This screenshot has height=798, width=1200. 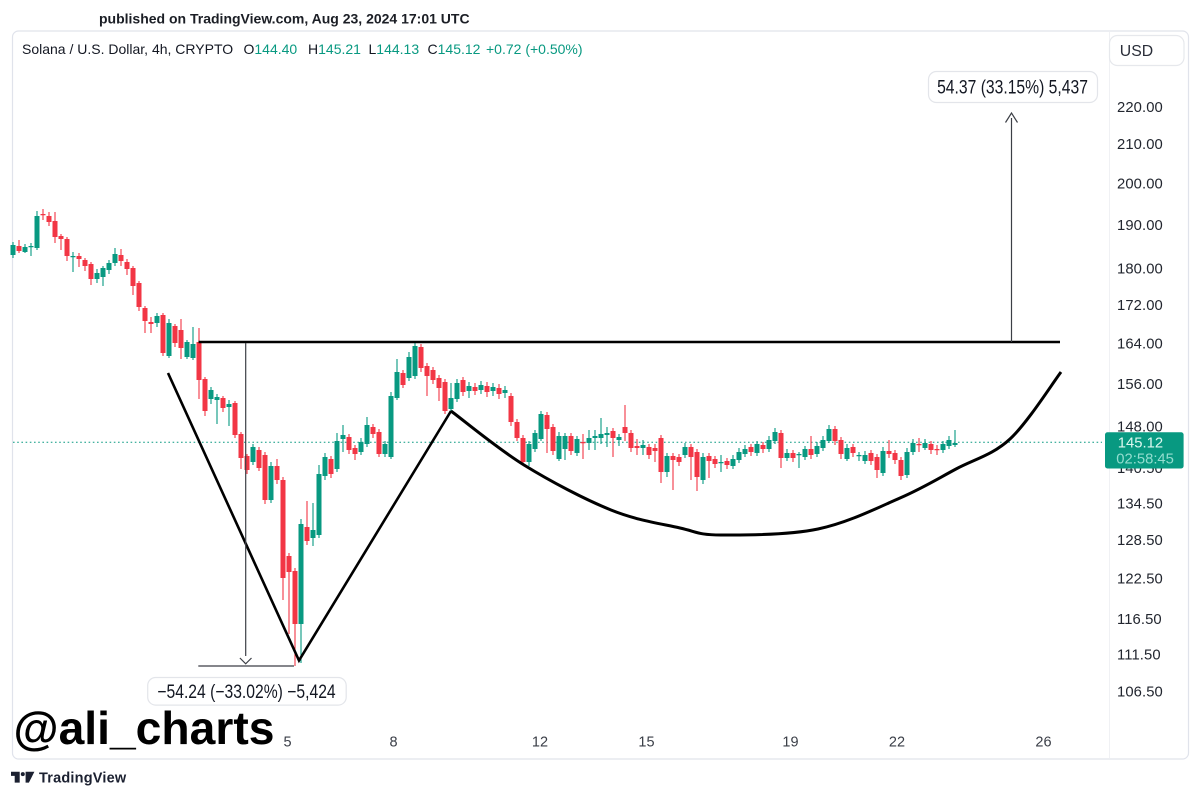 I want to click on svg-text: TradingView, so click(x=83, y=778).